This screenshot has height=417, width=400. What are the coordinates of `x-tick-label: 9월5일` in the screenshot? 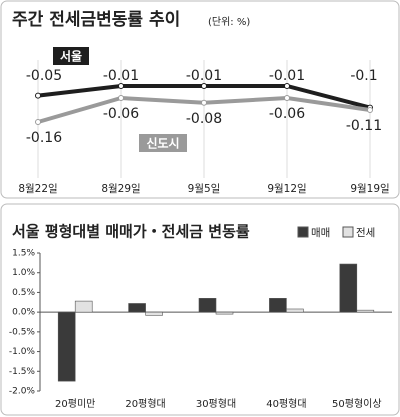 It's located at (204, 188).